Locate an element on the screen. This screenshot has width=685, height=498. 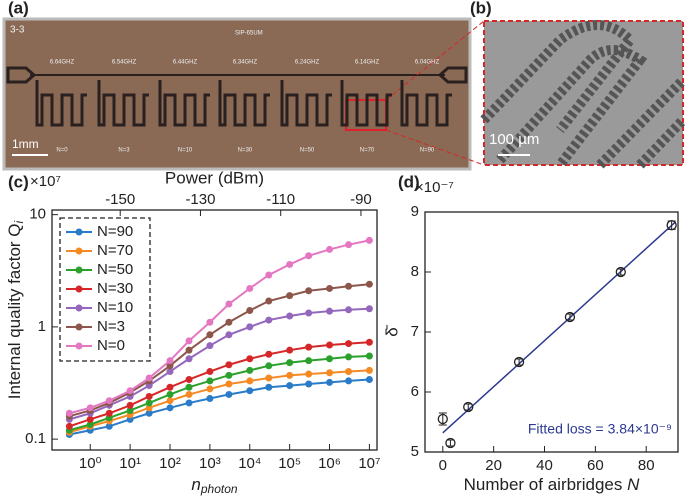
y-label-main: Internal quality factor Q is located at coordinates (14, 311).